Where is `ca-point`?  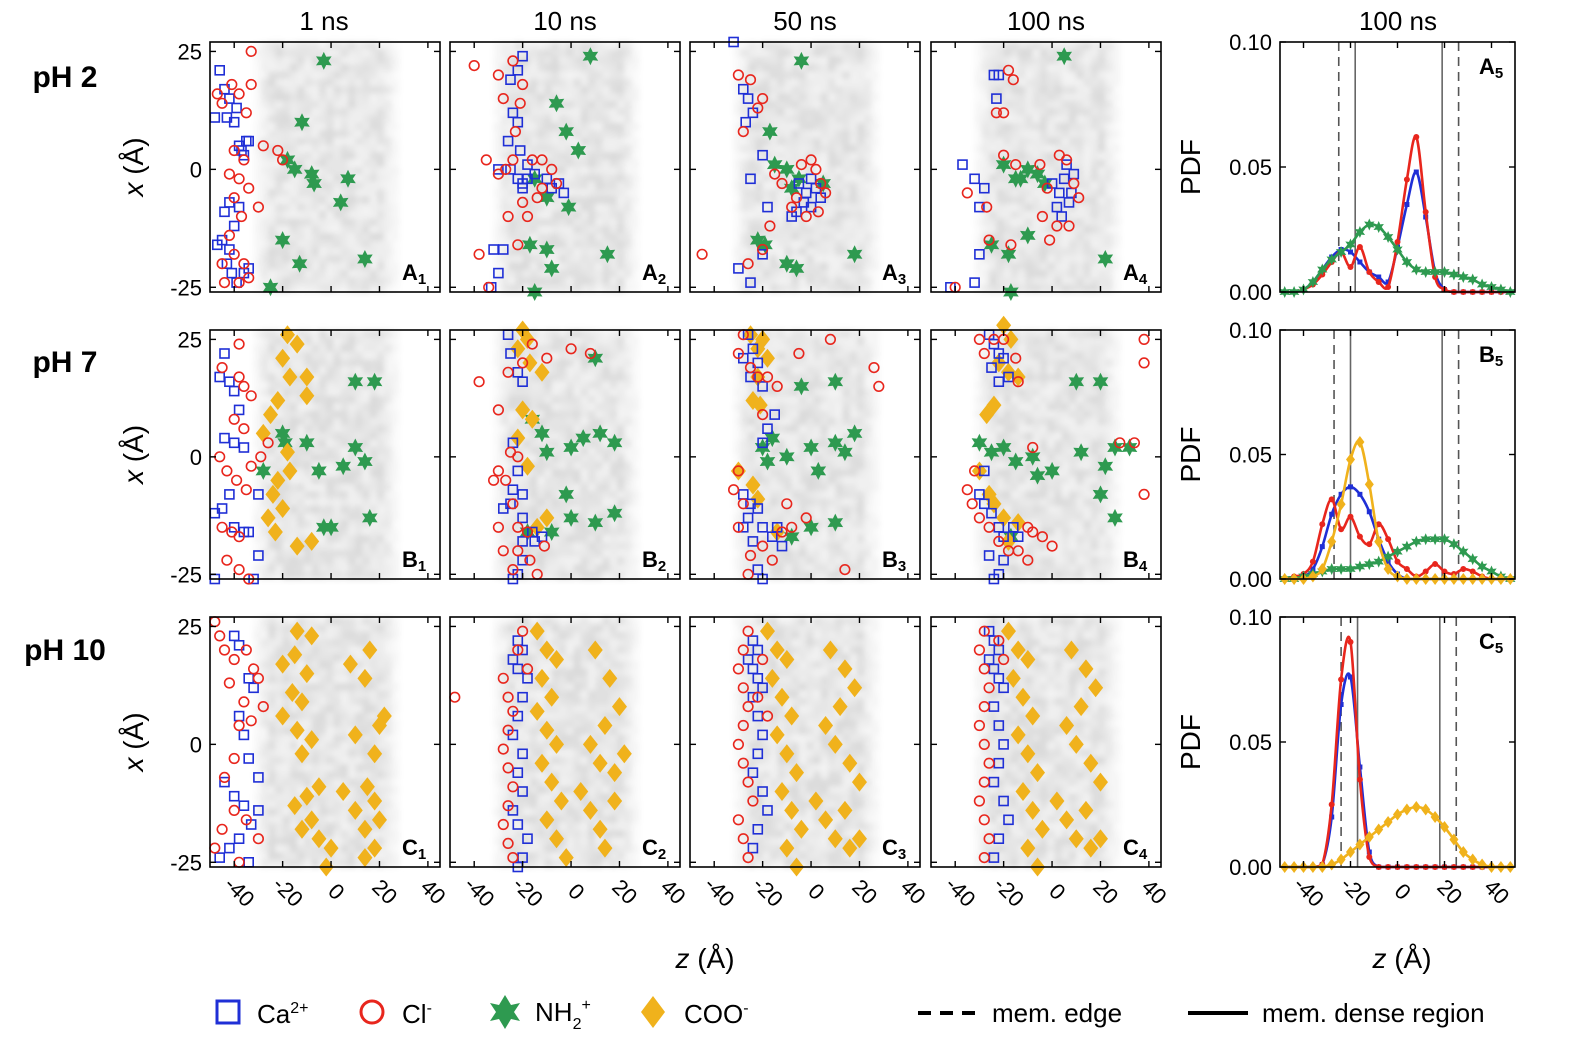
ca-point is located at coordinates (498, 273).